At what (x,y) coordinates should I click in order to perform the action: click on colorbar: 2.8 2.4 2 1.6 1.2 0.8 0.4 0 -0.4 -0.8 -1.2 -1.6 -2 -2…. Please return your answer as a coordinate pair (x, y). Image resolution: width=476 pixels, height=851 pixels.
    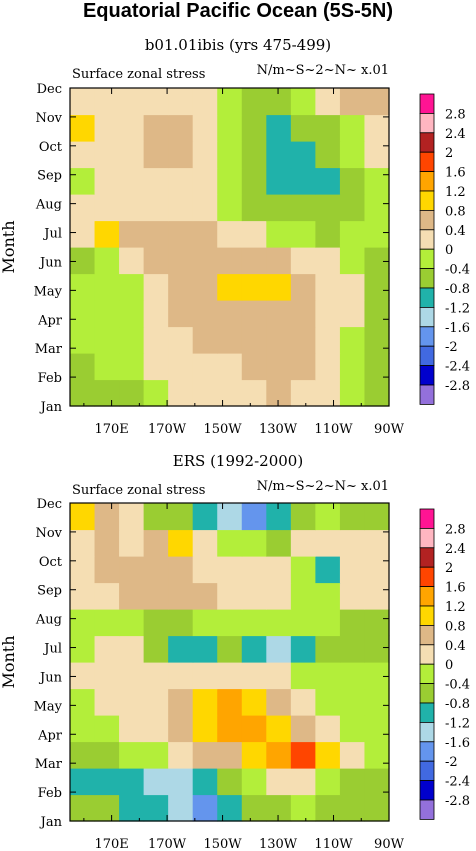
    Looking at the image, I should click on (444, 249).